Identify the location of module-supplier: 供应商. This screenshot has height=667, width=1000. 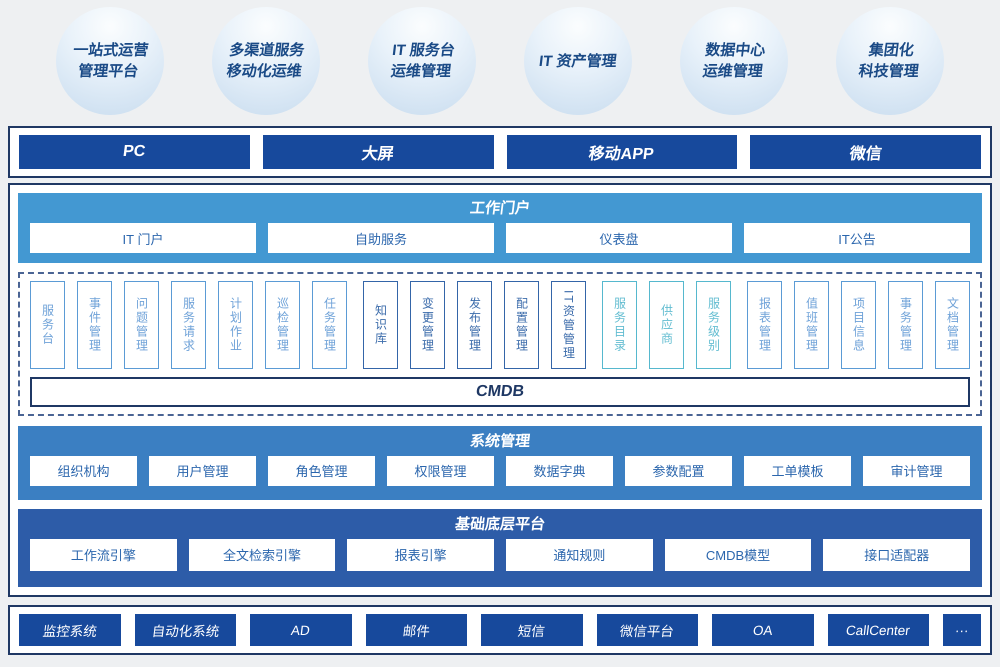
(666, 325).